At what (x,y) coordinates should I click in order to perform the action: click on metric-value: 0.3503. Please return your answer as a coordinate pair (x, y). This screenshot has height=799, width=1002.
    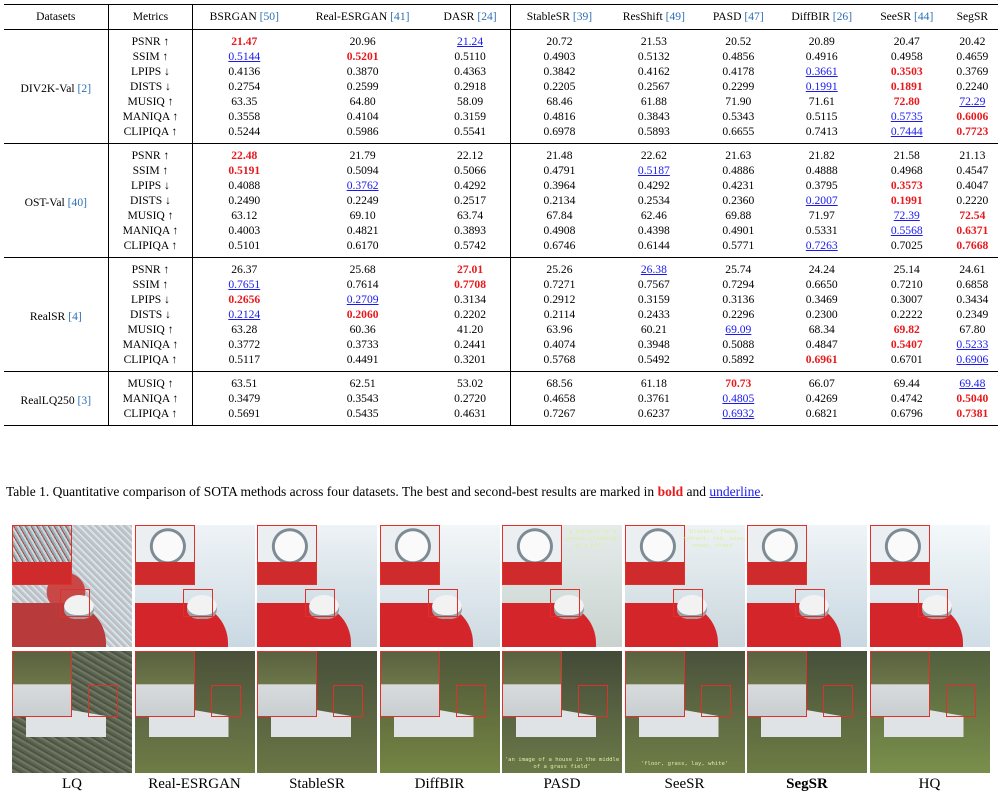
    Looking at the image, I should click on (907, 71).